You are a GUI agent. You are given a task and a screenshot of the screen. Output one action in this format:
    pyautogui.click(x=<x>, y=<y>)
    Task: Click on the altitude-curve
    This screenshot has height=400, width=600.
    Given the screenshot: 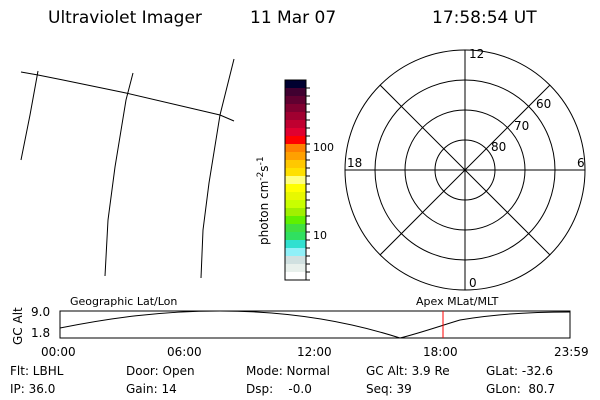 What is the action you would take?
    pyautogui.click(x=315, y=324)
    